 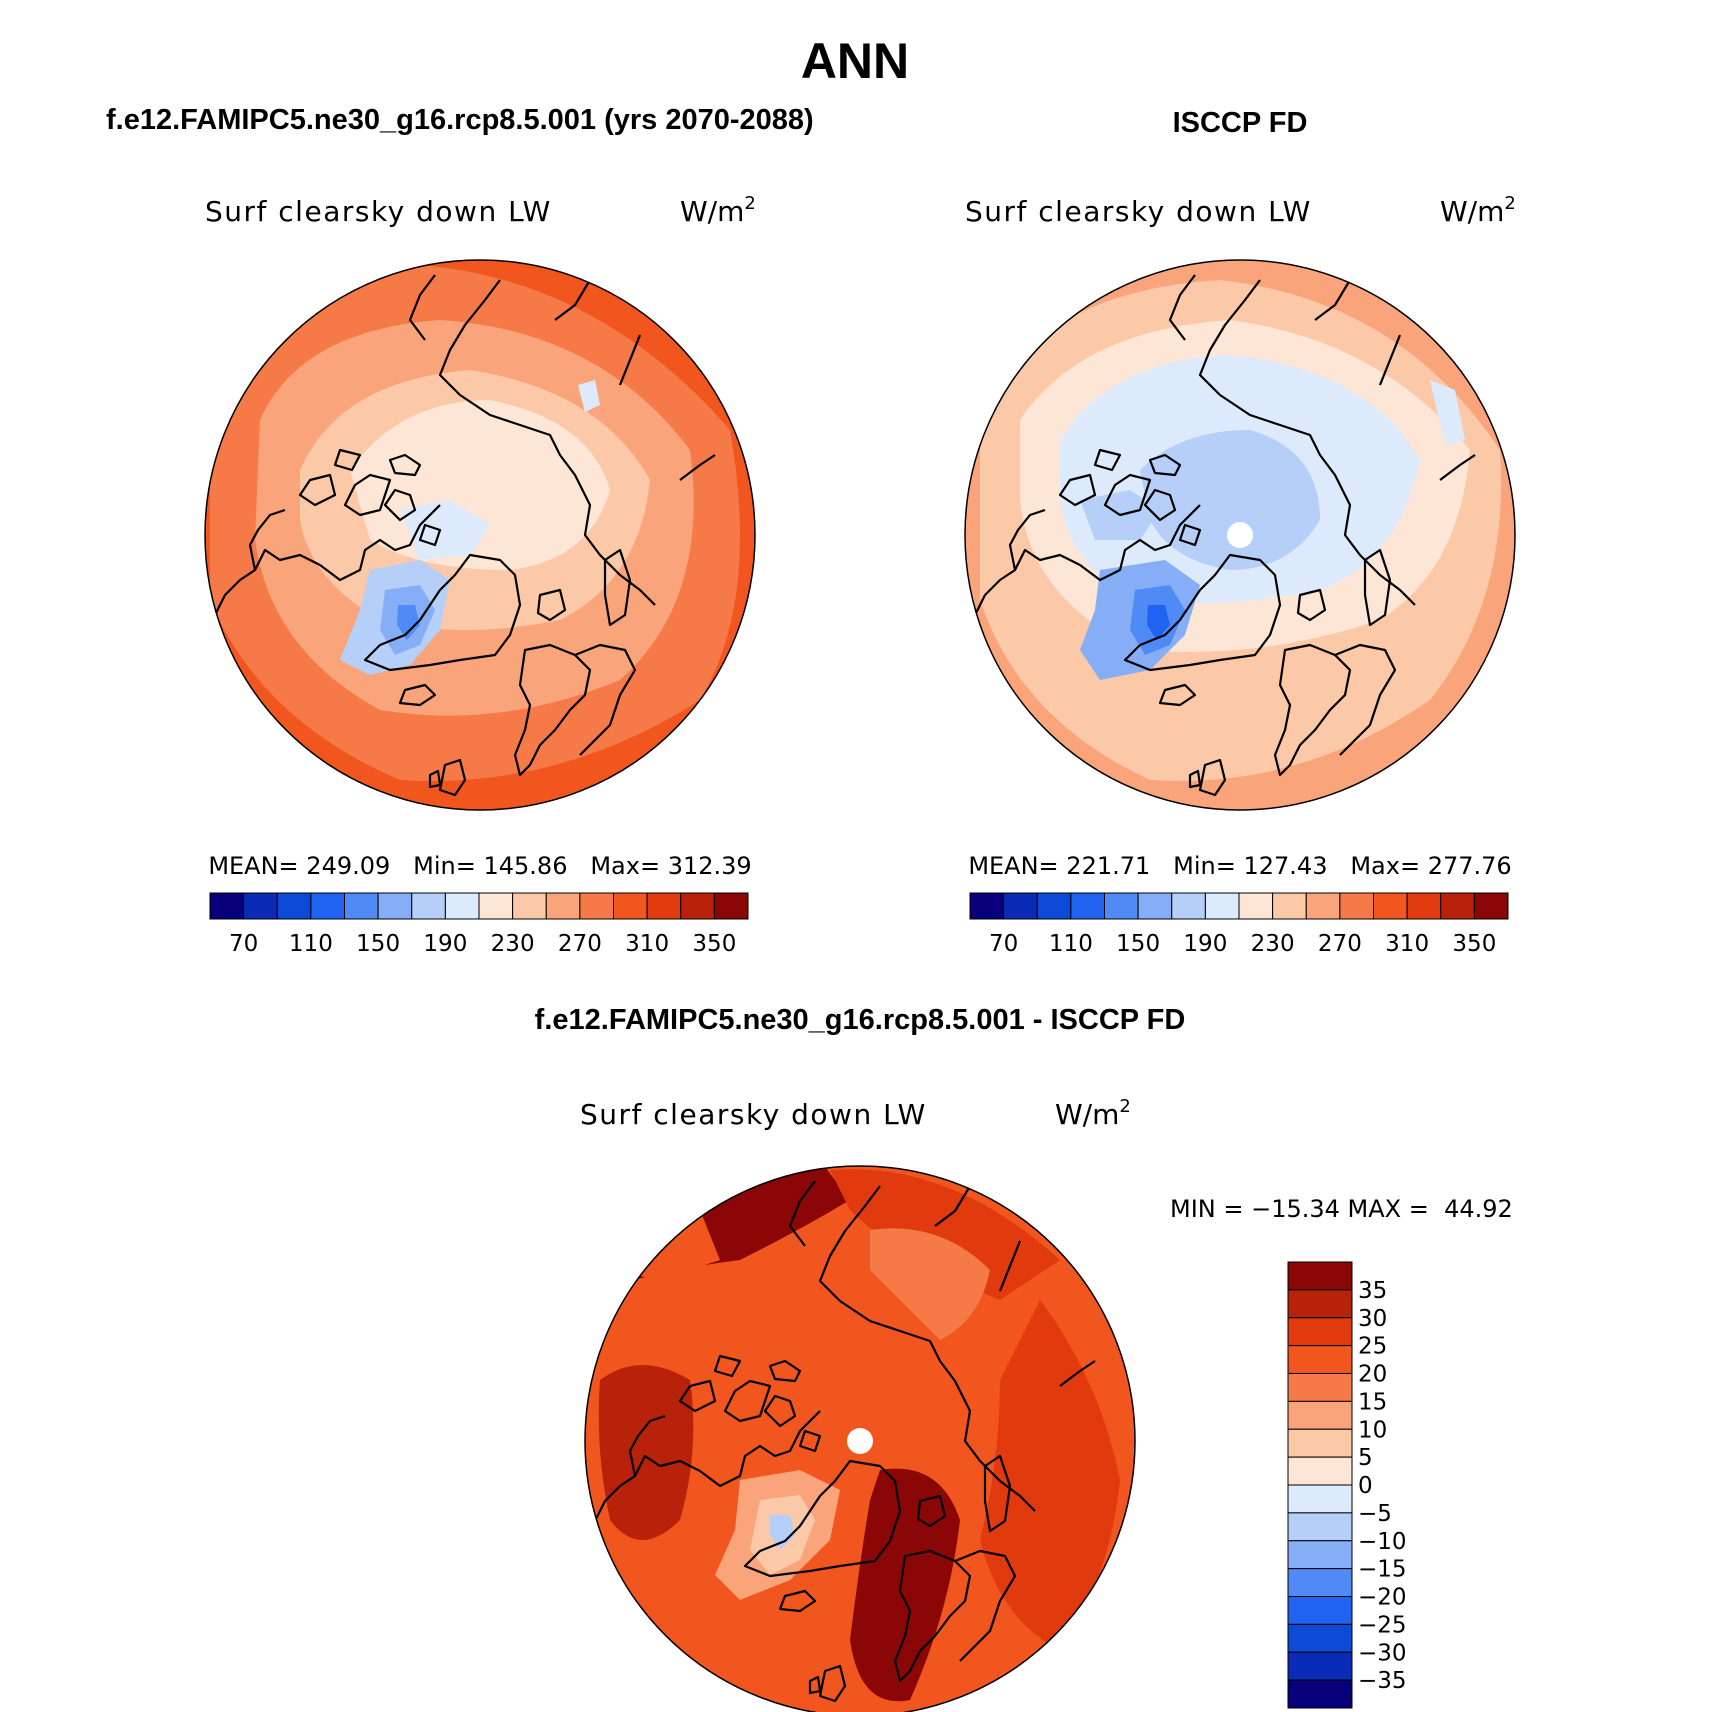 What do you see at coordinates (1474, 944) in the screenshot?
I see `panel-2-colorbar-tick-label: 350` at bounding box center [1474, 944].